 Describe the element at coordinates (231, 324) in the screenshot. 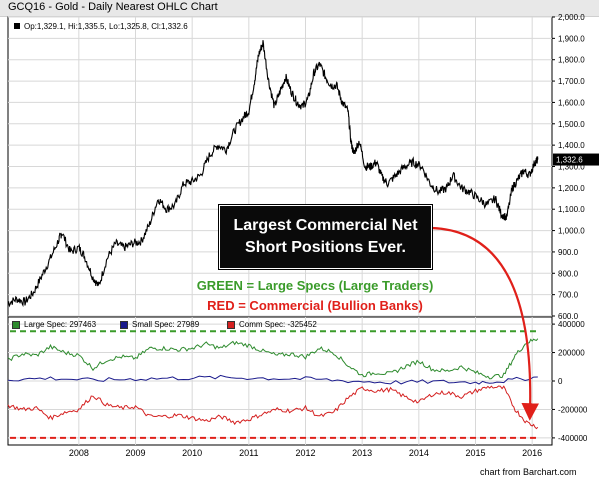

I see `legend-swatch-comm-spec` at that location.